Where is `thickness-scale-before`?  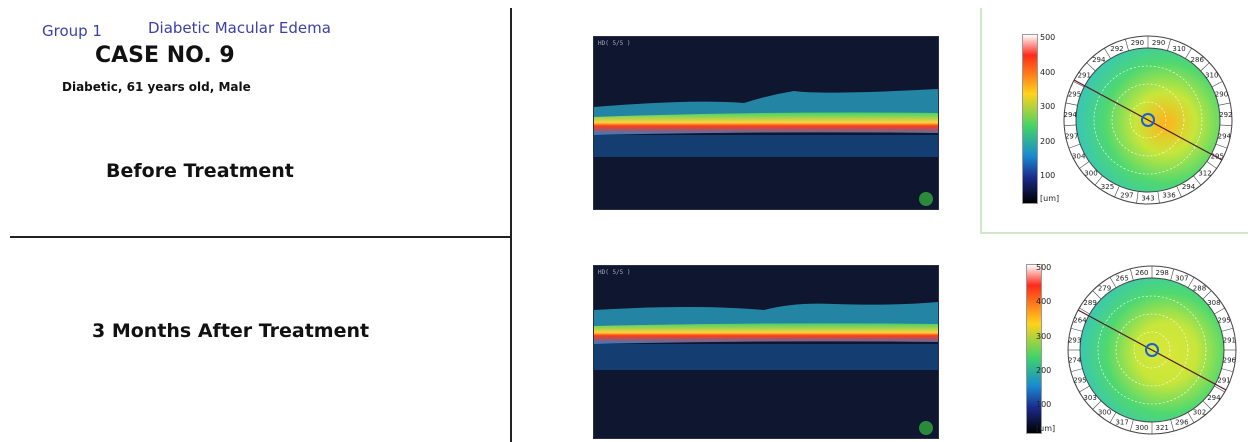
thickness-scale-before is located at coordinates (1030, 119).